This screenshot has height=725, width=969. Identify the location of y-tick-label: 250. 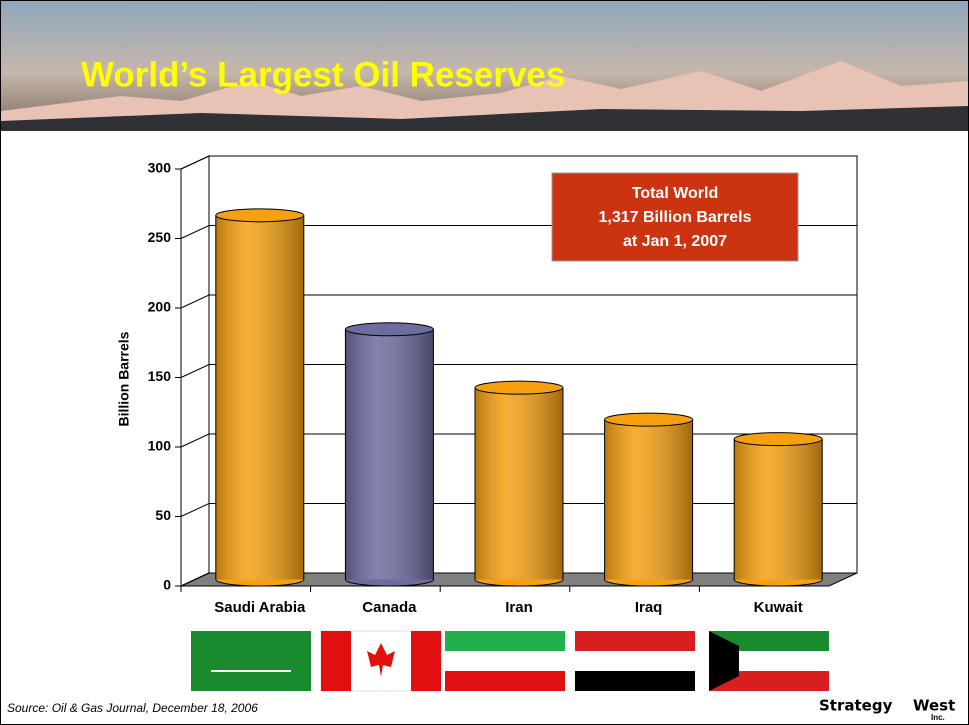
(160, 237).